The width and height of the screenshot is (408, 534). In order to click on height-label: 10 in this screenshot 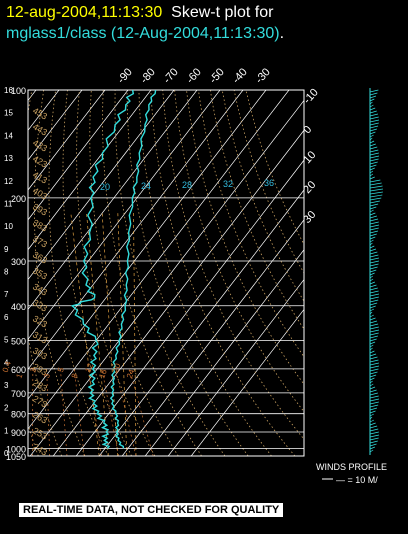, I will do `click(8, 226)`.